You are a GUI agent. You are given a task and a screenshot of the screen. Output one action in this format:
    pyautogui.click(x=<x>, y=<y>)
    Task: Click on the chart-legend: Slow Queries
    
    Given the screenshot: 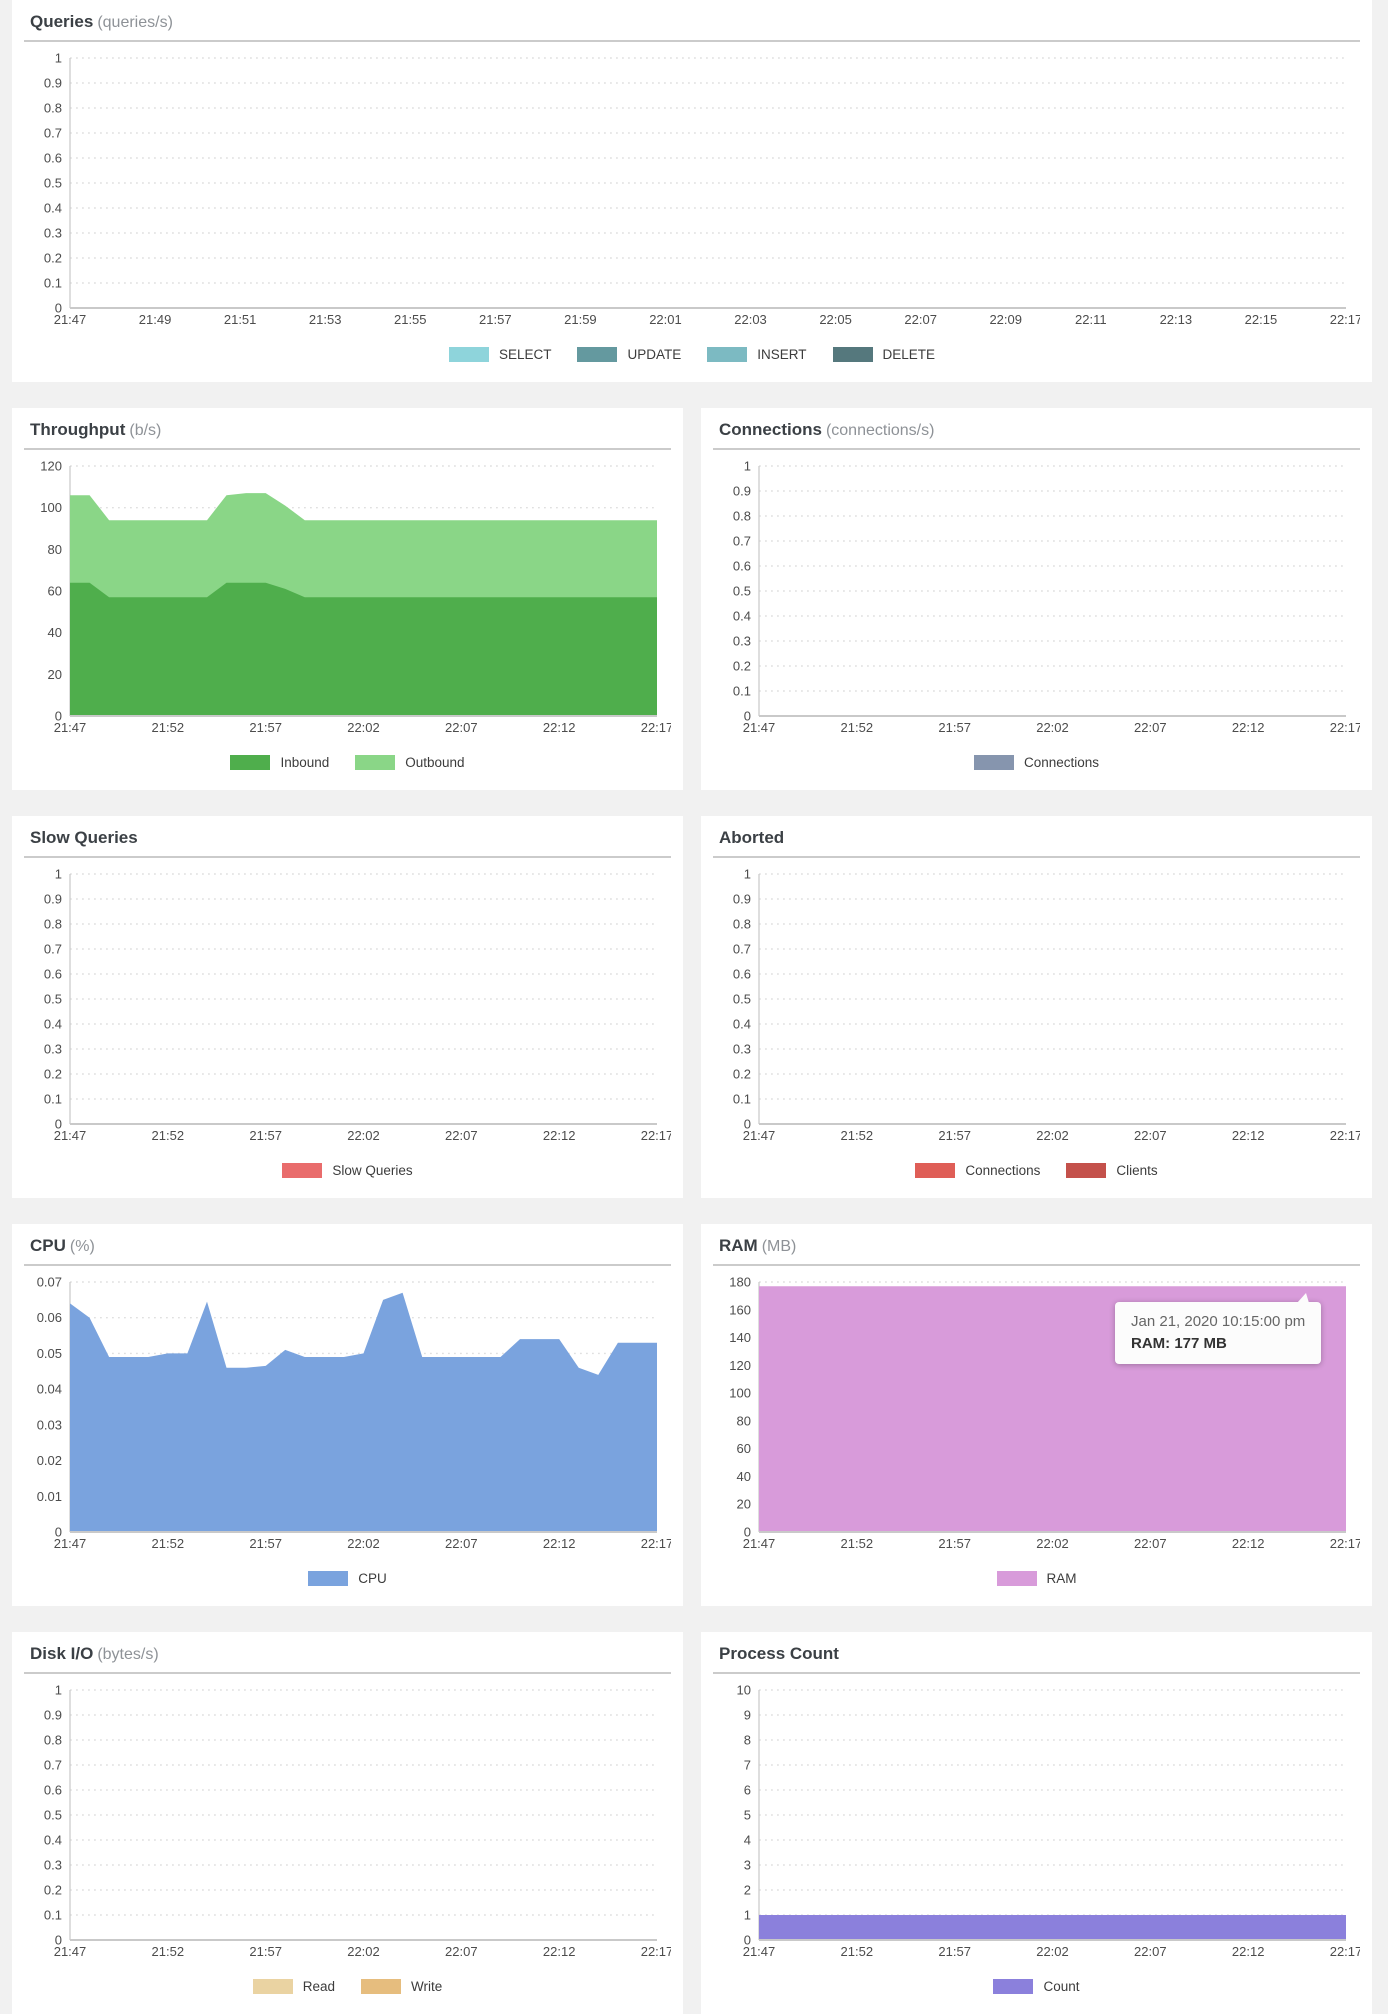 What is the action you would take?
    pyautogui.click(x=347, y=1170)
    